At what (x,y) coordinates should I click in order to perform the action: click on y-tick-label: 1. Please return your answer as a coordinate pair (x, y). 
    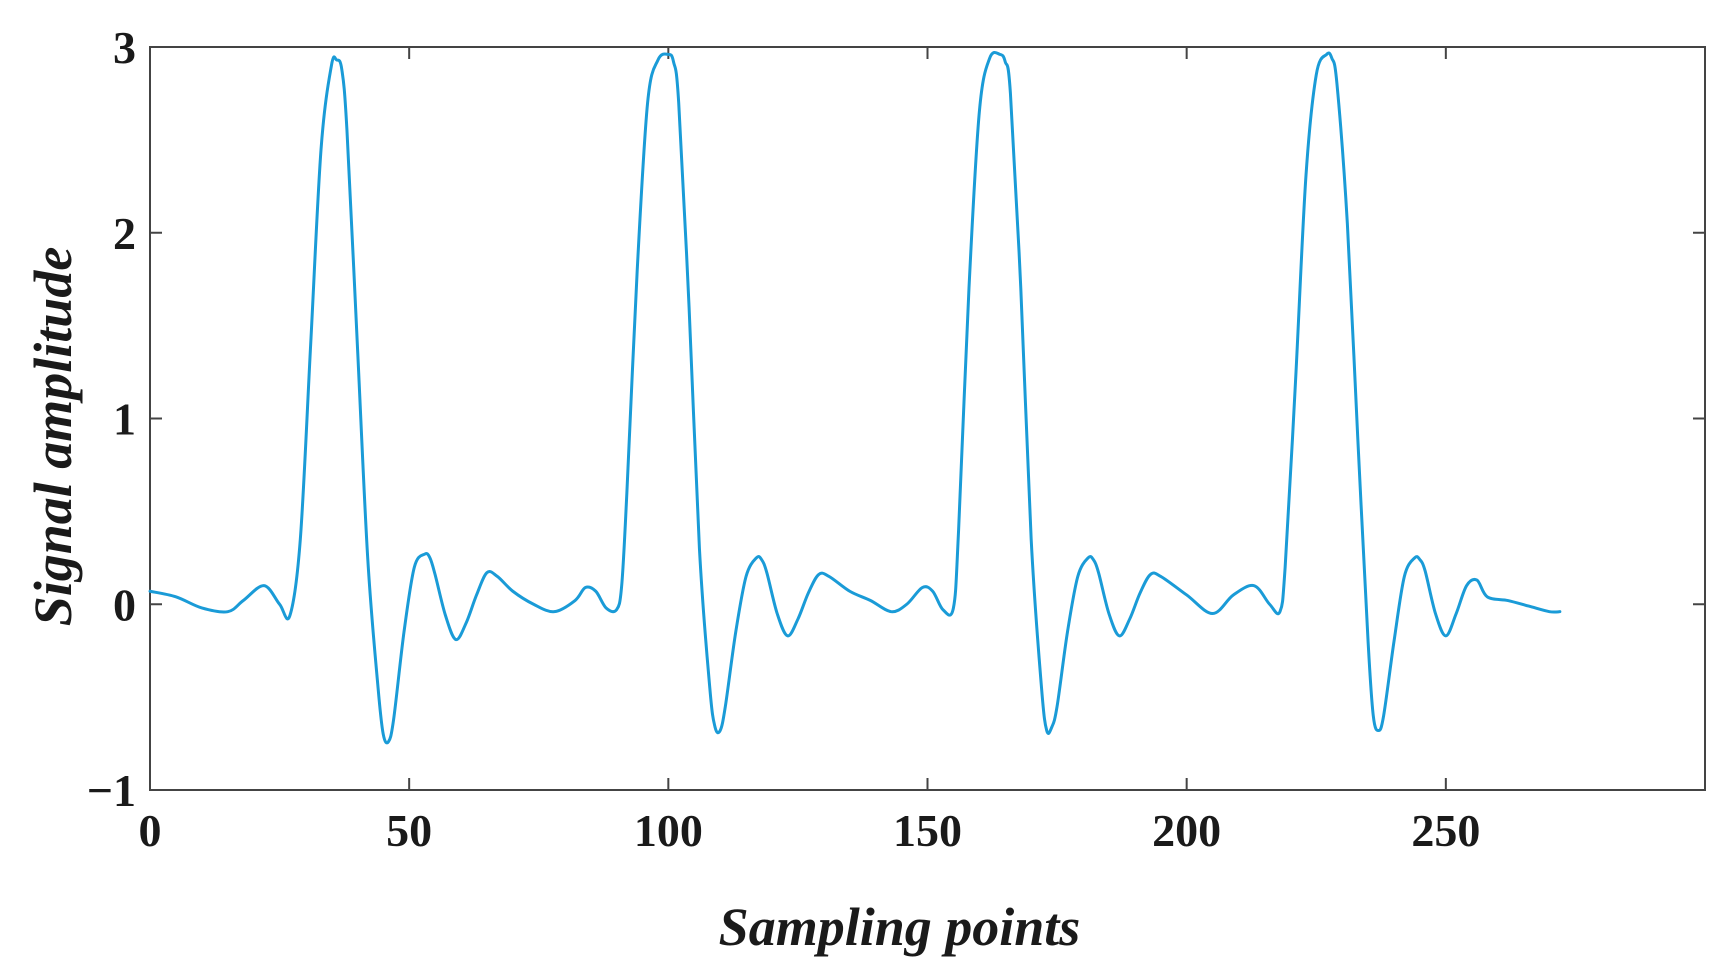
    Looking at the image, I should click on (124, 419).